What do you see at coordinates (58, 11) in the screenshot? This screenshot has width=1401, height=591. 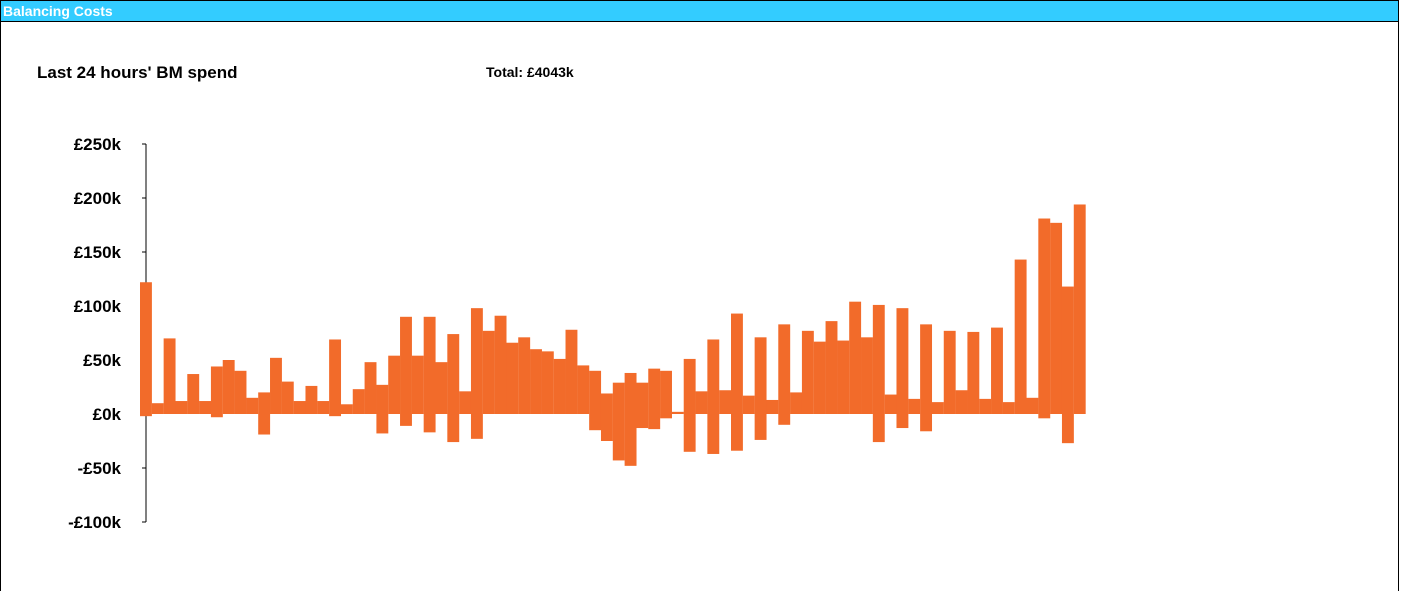 I see `panel-title: Balancing Costs` at bounding box center [58, 11].